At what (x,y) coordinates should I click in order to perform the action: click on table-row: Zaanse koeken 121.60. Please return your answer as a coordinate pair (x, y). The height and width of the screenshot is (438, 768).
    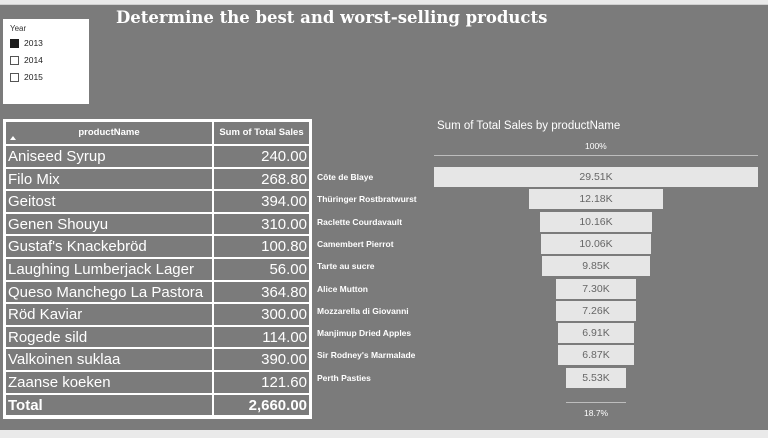
    Looking at the image, I should click on (157, 382).